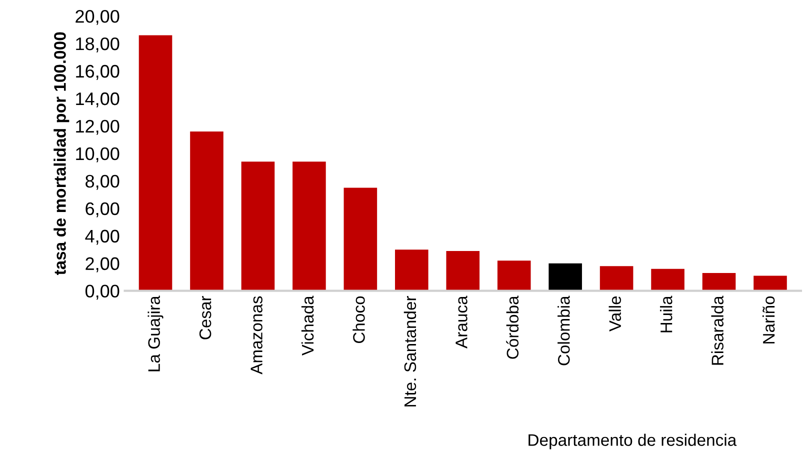  I want to click on x-tick-label: Arauca, so click(462, 322).